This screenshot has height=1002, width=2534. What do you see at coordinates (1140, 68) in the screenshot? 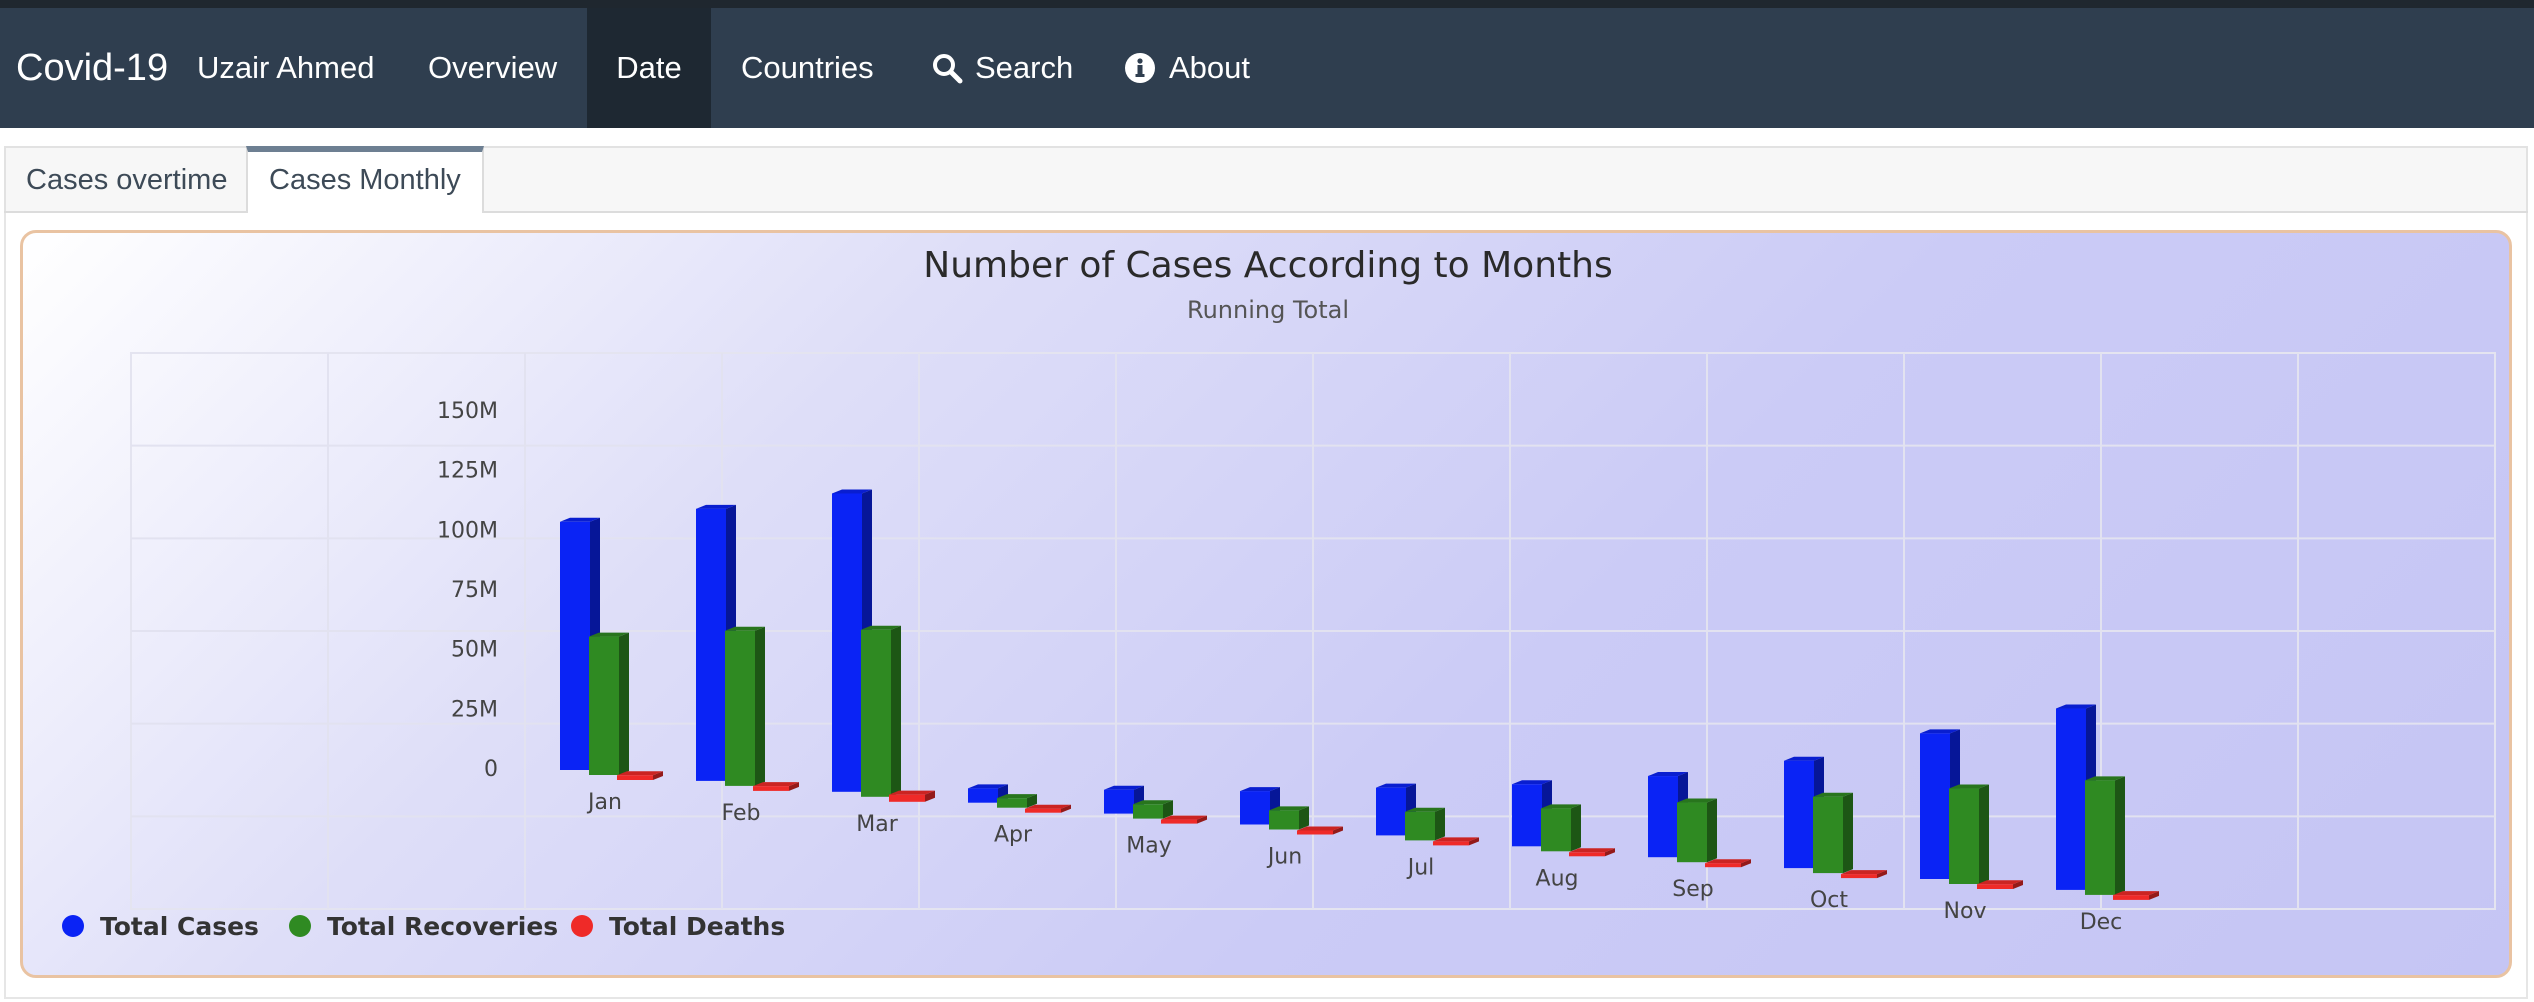
I see `info-icon` at bounding box center [1140, 68].